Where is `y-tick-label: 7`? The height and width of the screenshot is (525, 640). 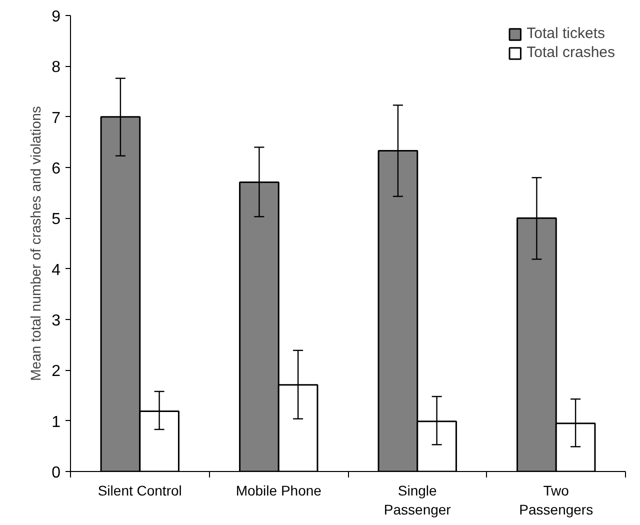
y-tick-label: 7 is located at coordinates (56, 118).